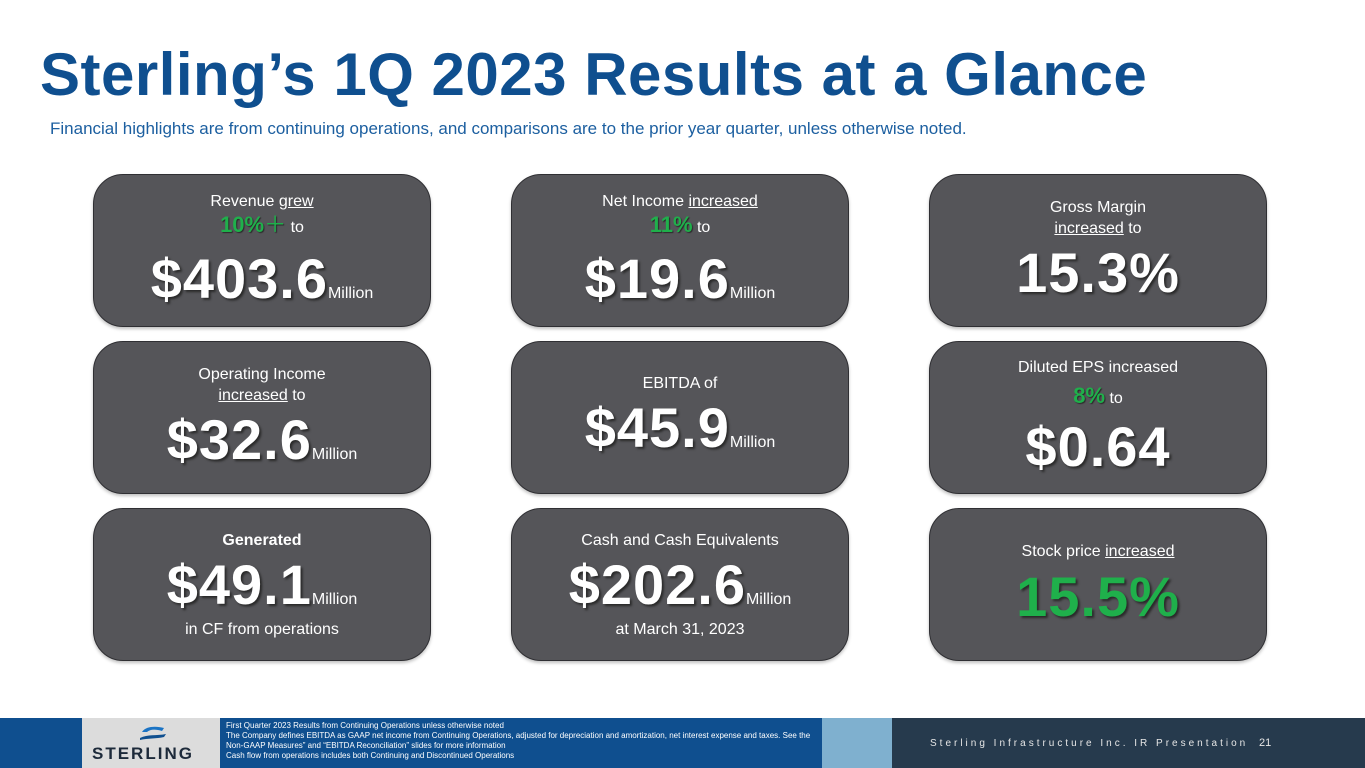  I want to click on card-value: $0.64, so click(1098, 446).